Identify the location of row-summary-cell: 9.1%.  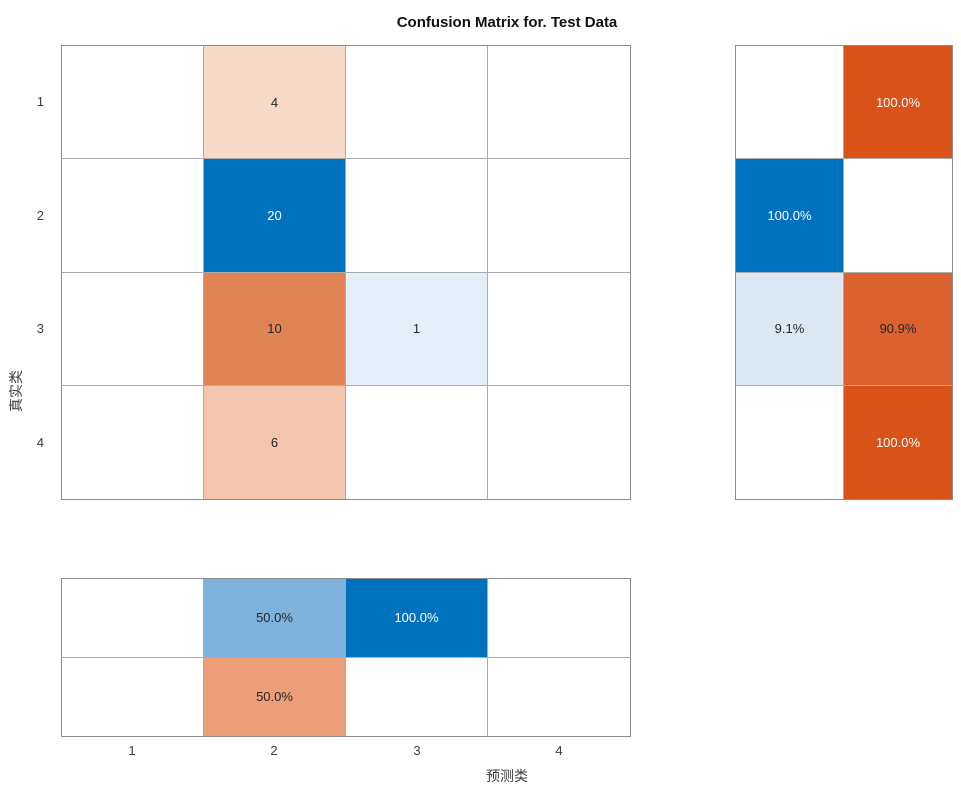
(790, 329).